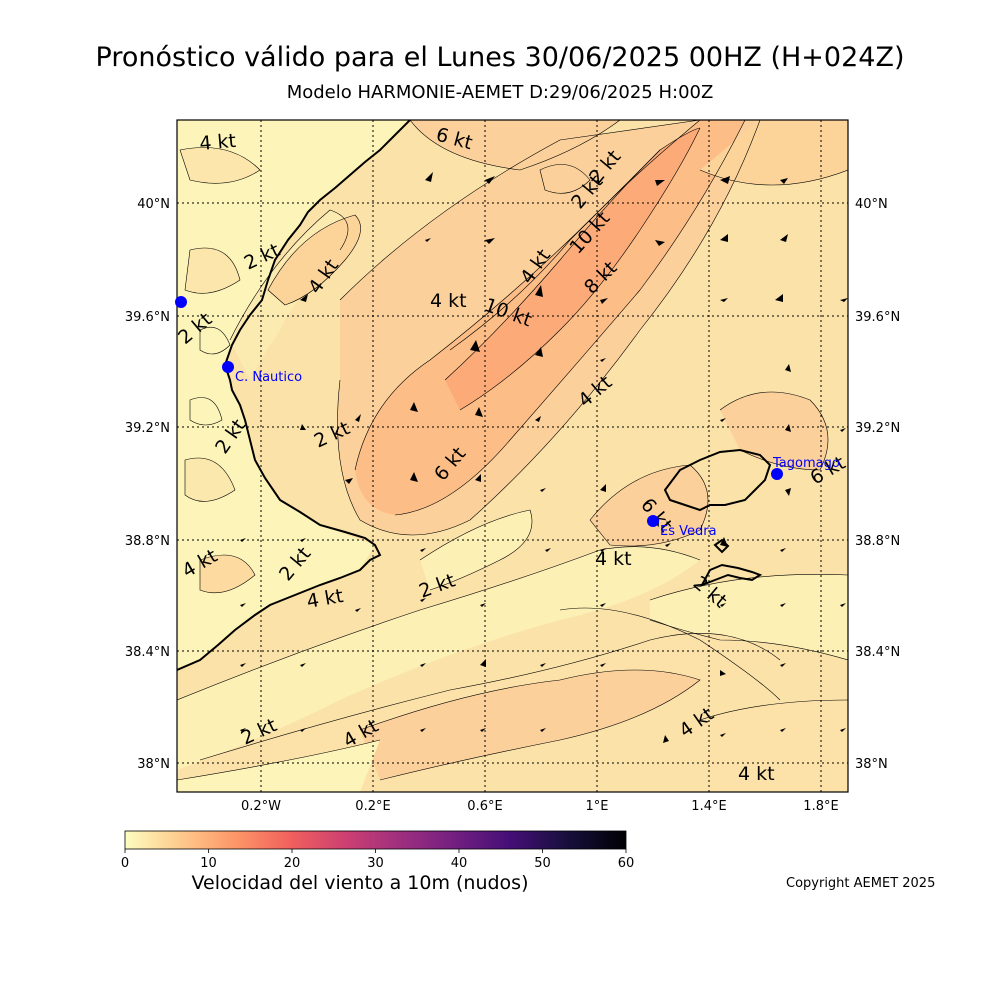  I want to click on map-subtitle: Modelo HARMONIE-AEMET D:29/06/2025 H:00Z, so click(500, 92).